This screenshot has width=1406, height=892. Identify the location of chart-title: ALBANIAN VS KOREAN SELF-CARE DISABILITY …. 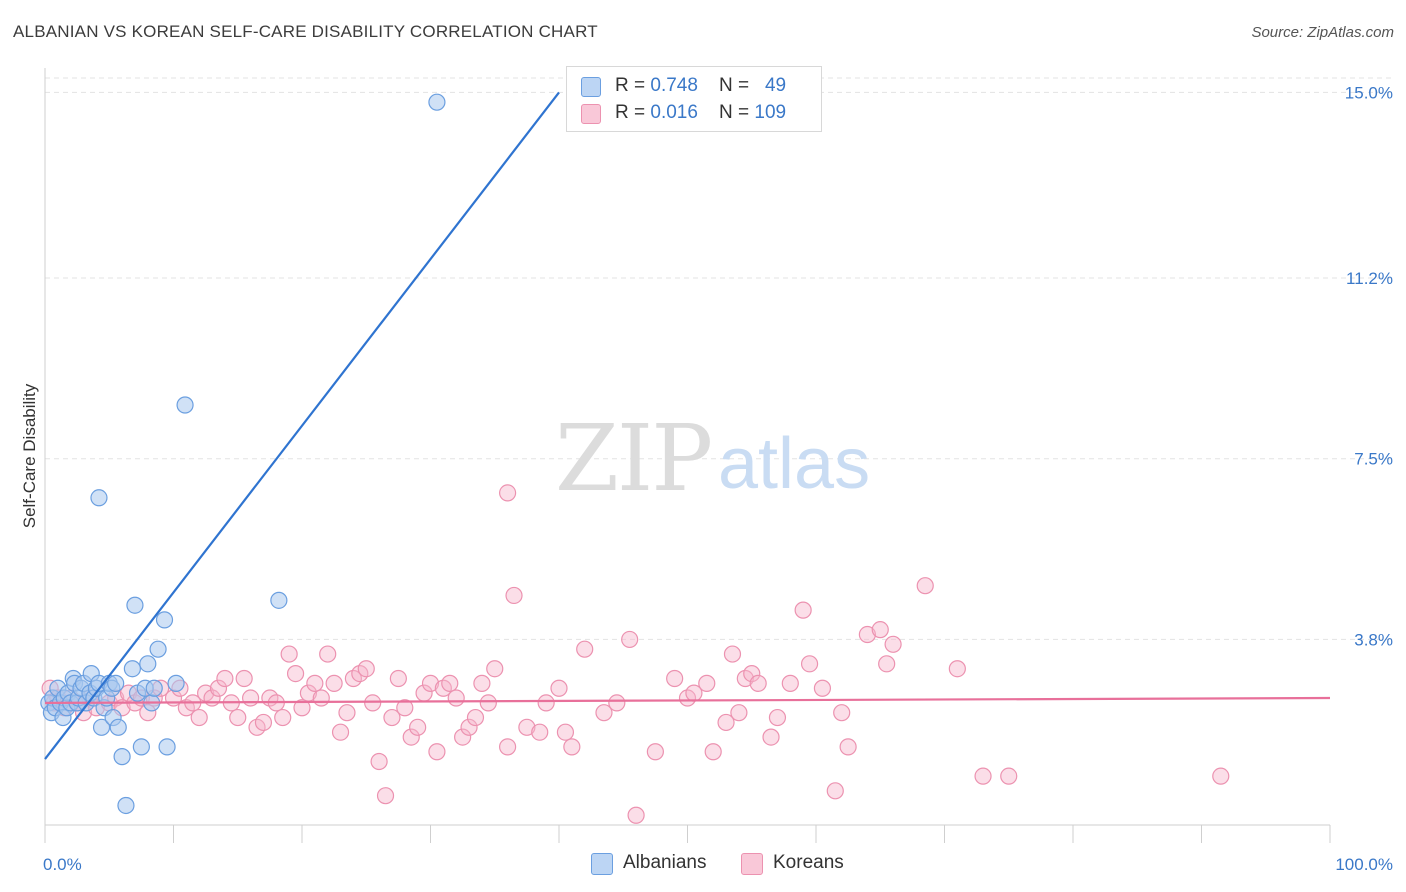
(305, 31).